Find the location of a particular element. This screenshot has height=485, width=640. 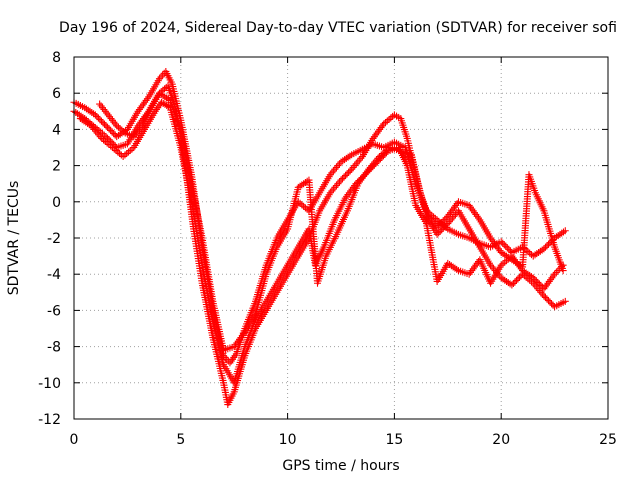

y-tick-label: -2 is located at coordinates (54, 239).